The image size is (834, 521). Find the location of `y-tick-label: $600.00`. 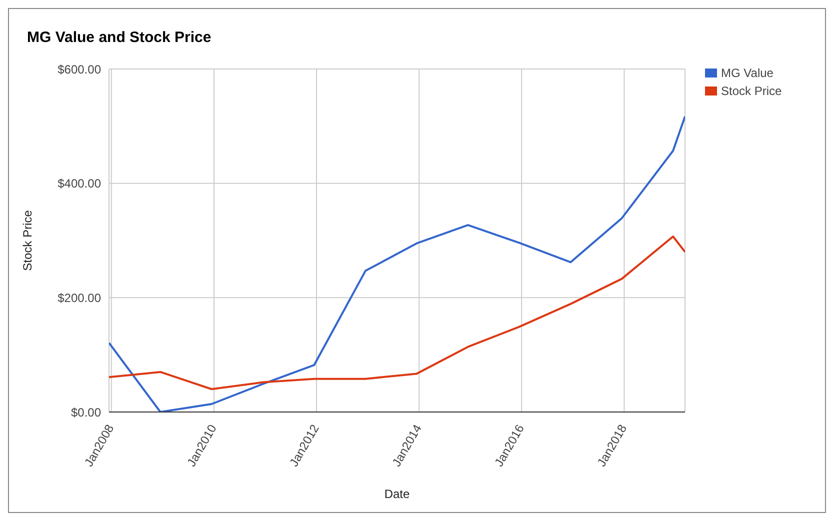

y-tick-label: $600.00 is located at coordinates (80, 69).